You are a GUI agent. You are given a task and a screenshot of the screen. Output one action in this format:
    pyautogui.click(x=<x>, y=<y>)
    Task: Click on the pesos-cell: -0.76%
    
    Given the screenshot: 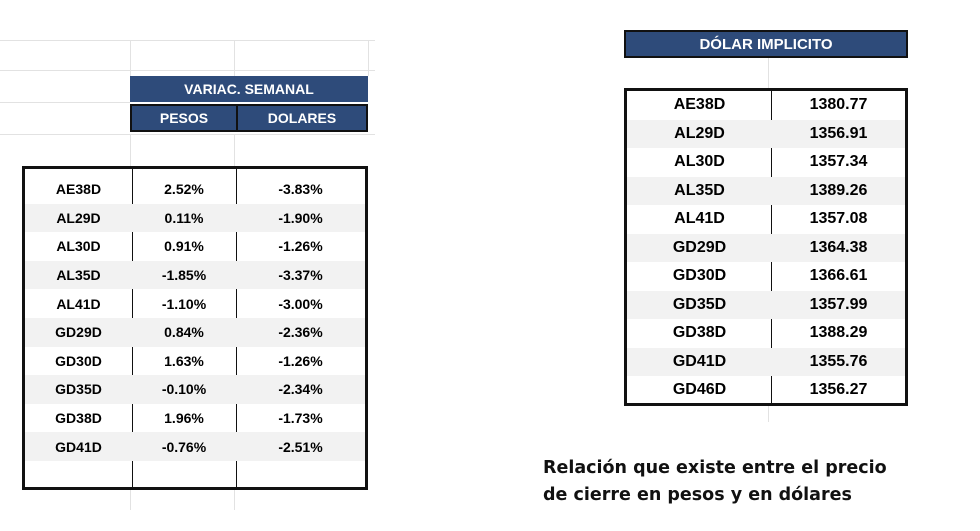 What is the action you would take?
    pyautogui.click(x=184, y=446)
    